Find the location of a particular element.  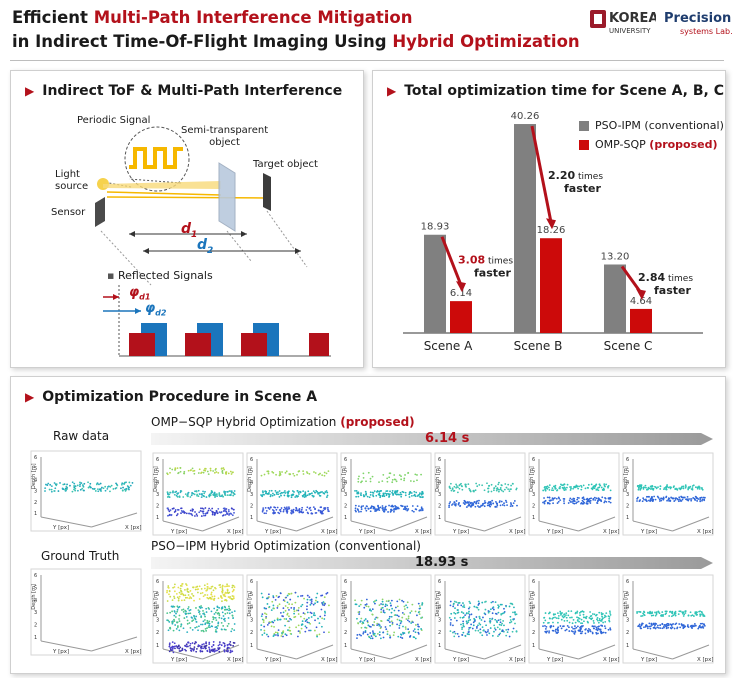

omp-plot-6-z-tick: 5 is located at coordinates (627, 472).